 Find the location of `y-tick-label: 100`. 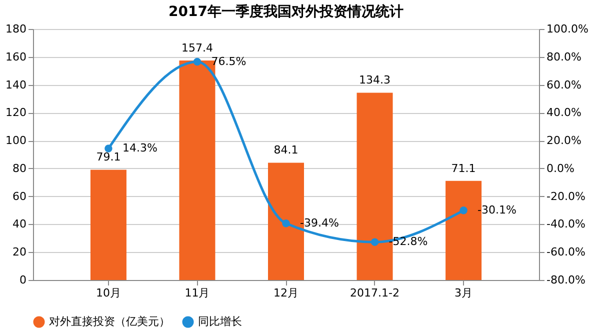

y-tick-label: 100 is located at coordinates (16, 141).